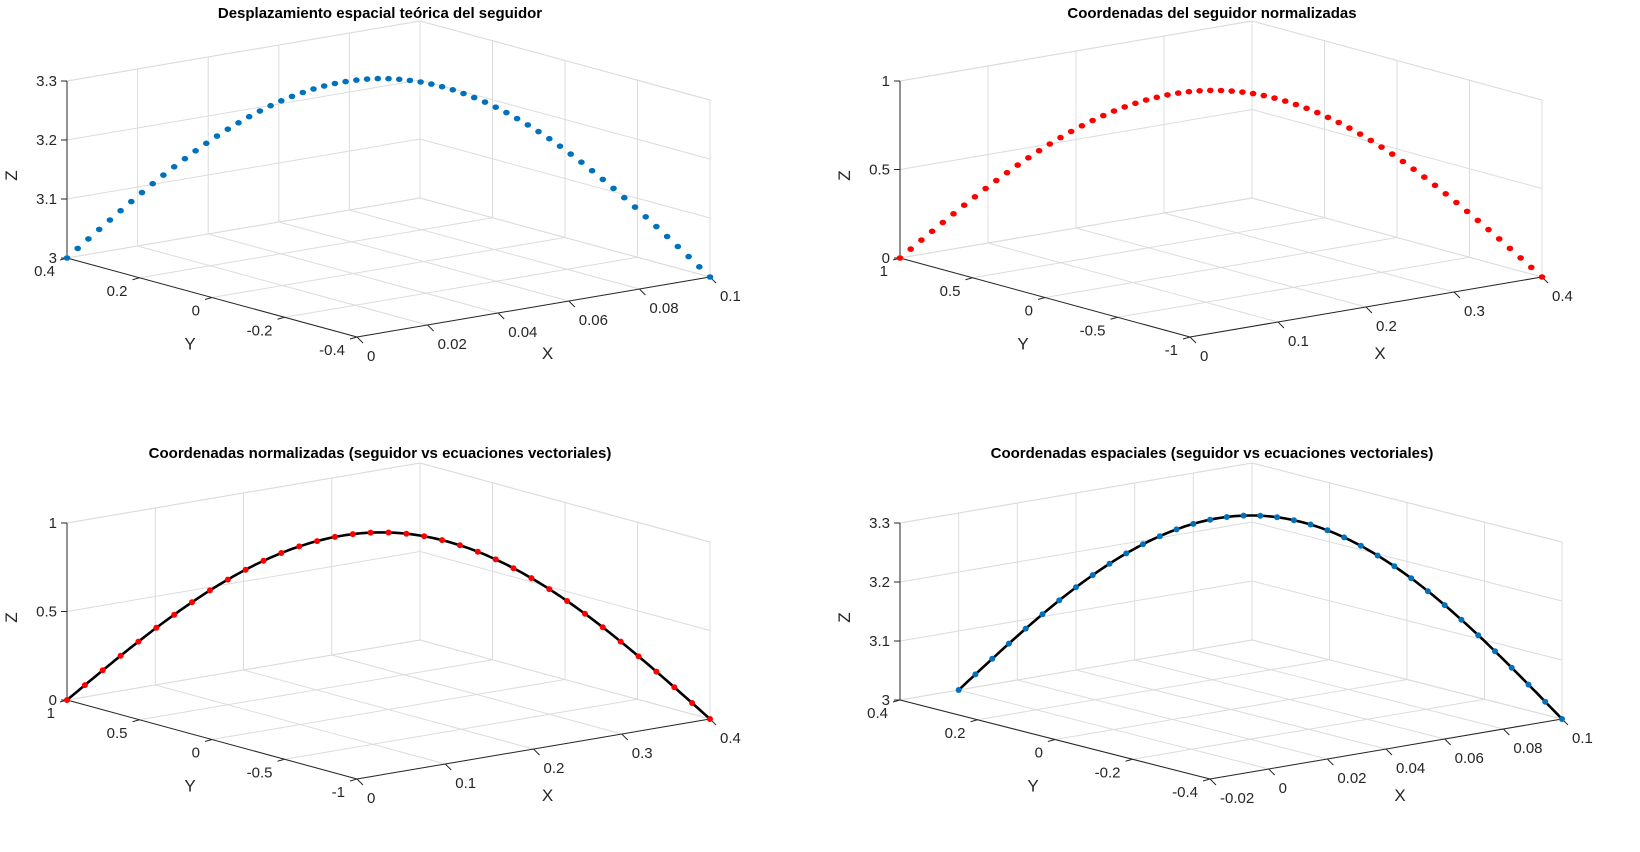 This screenshot has height=852, width=1640. What do you see at coordinates (1474, 311) in the screenshot?
I see `x-tick-label: 0.3` at bounding box center [1474, 311].